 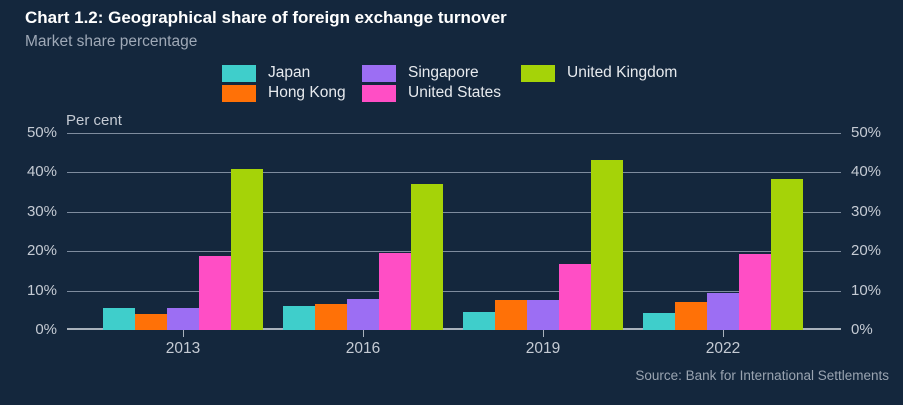 I want to click on x-axis-label-2016: 2016, so click(x=363, y=348).